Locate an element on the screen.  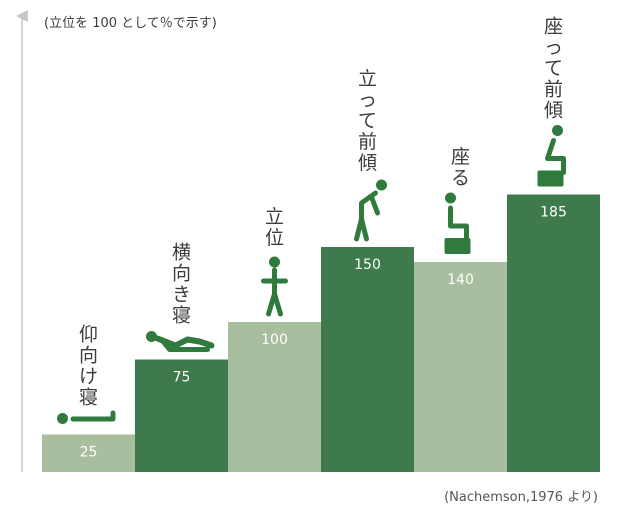
lying-supine-icon is located at coordinates (86, 417).